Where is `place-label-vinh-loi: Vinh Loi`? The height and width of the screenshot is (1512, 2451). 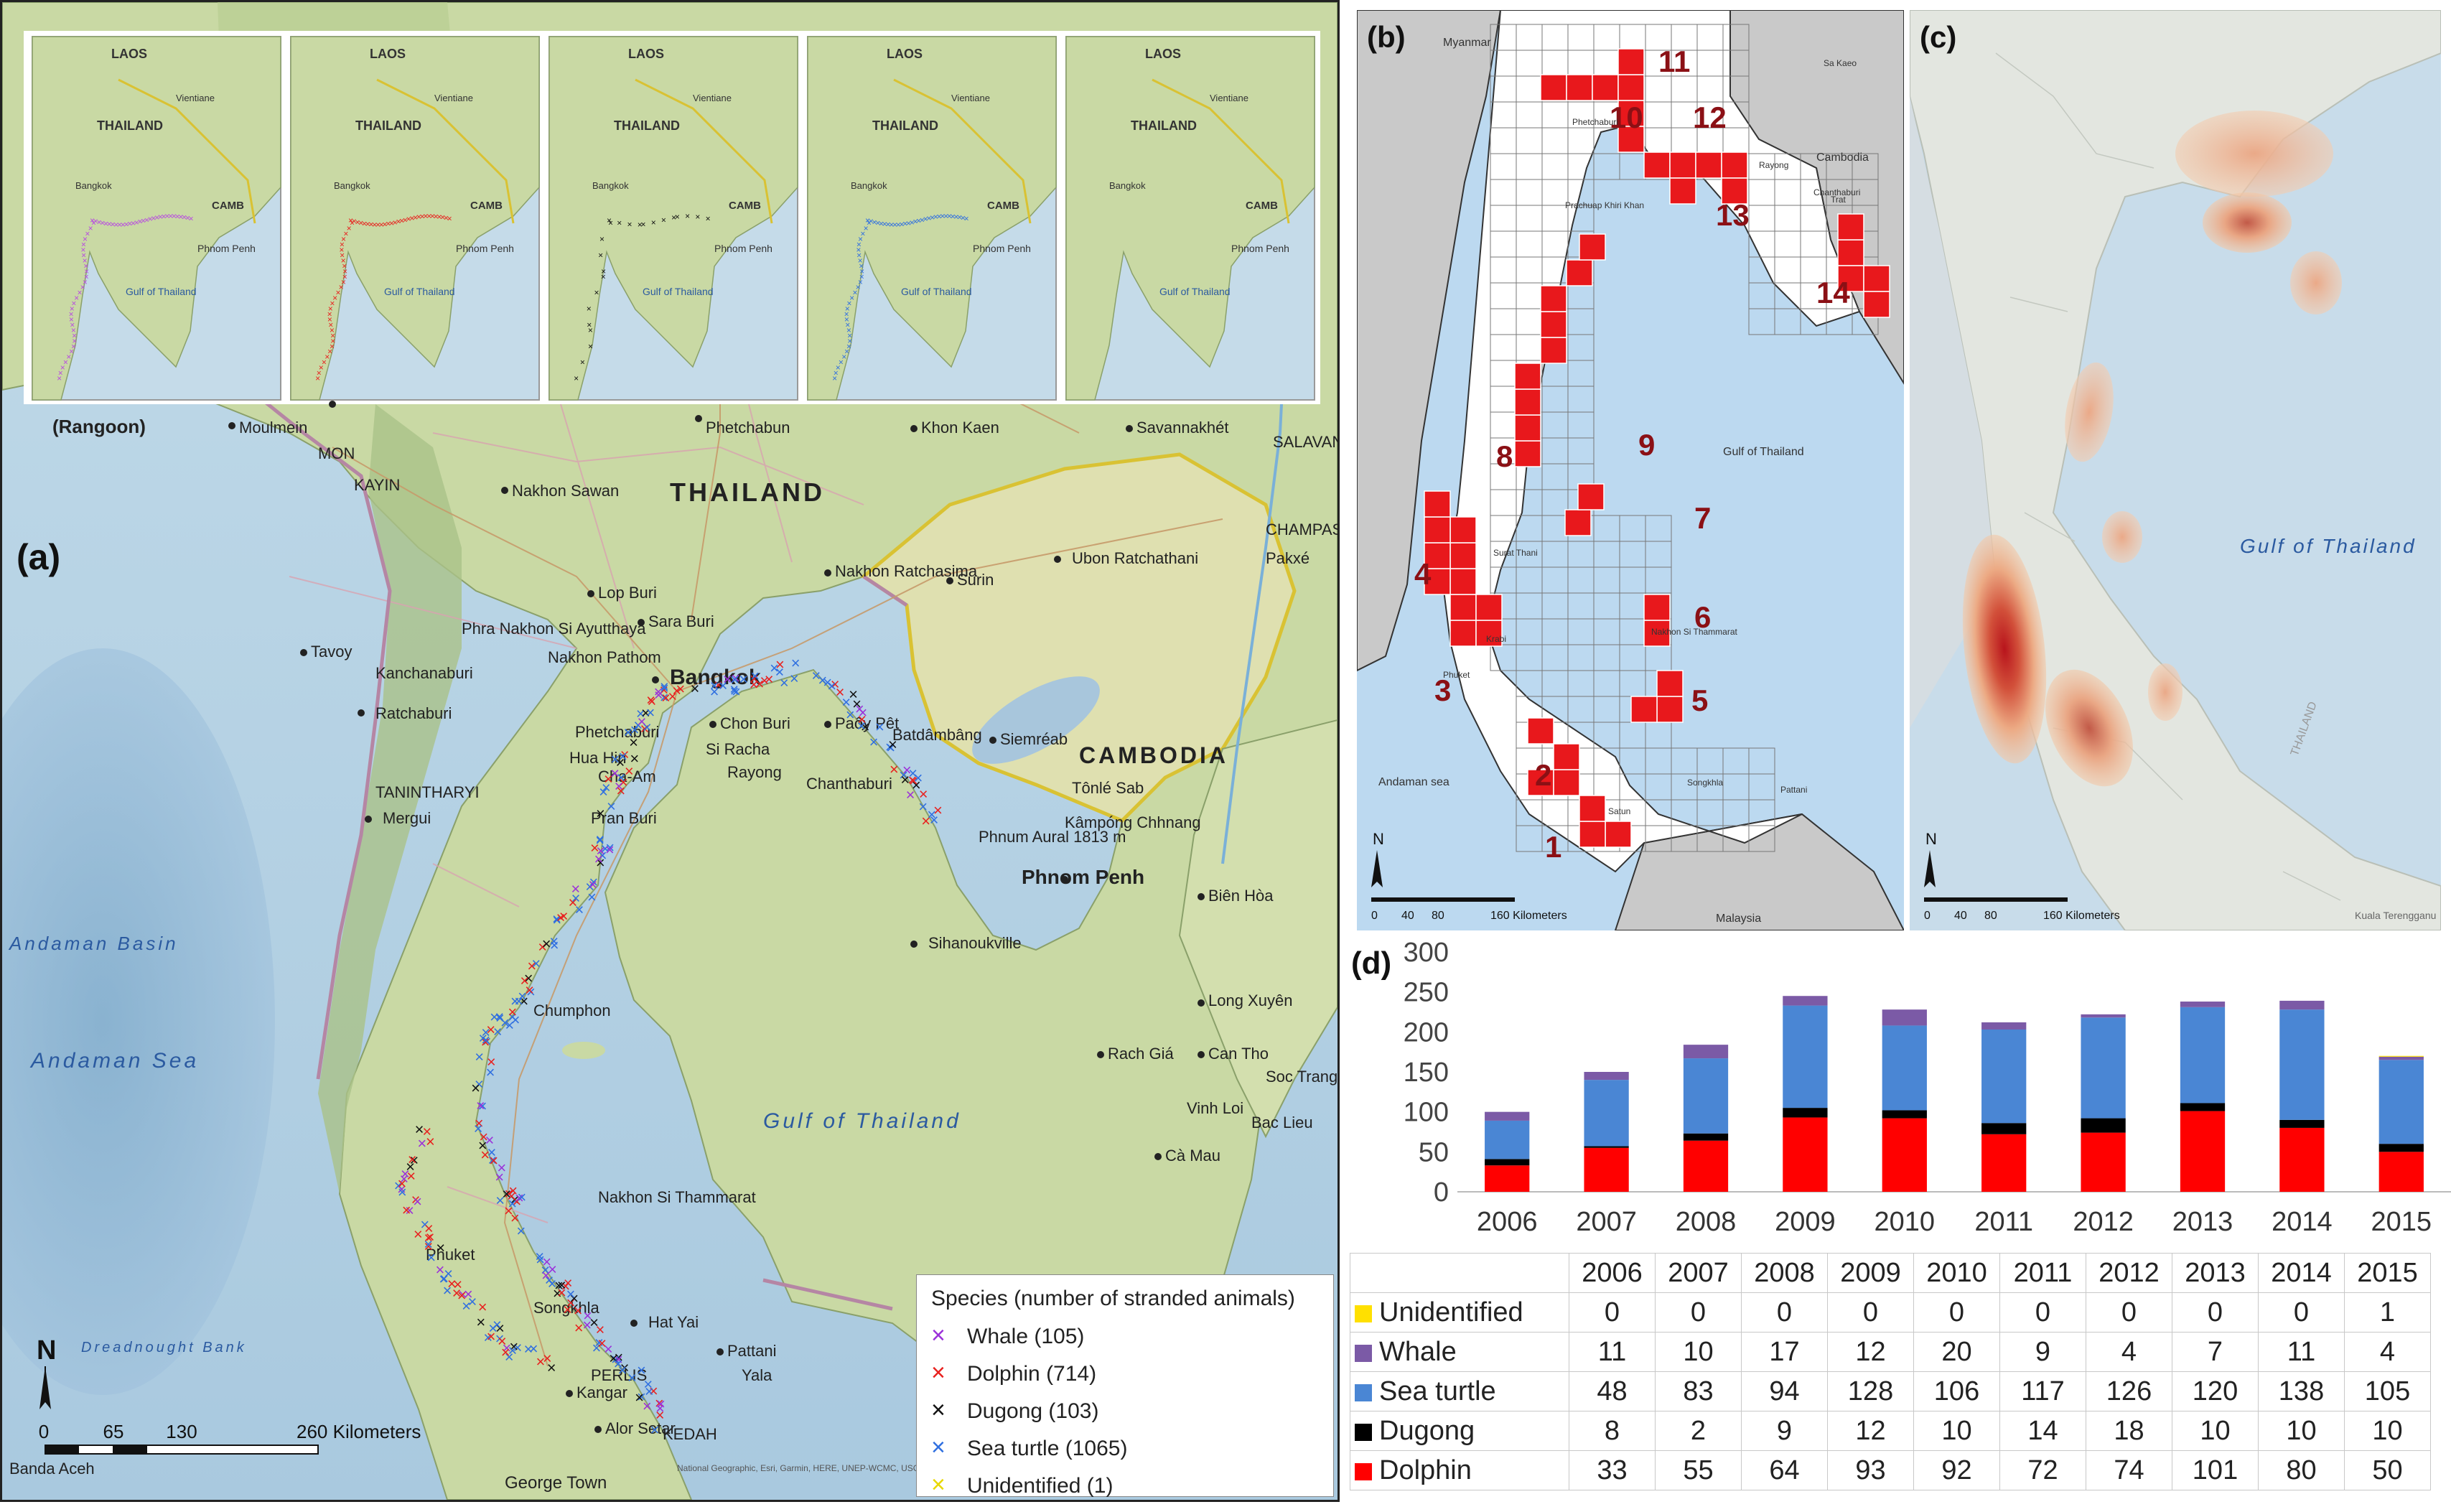
place-label-vinh-loi: Vinh Loi is located at coordinates (1215, 1108).